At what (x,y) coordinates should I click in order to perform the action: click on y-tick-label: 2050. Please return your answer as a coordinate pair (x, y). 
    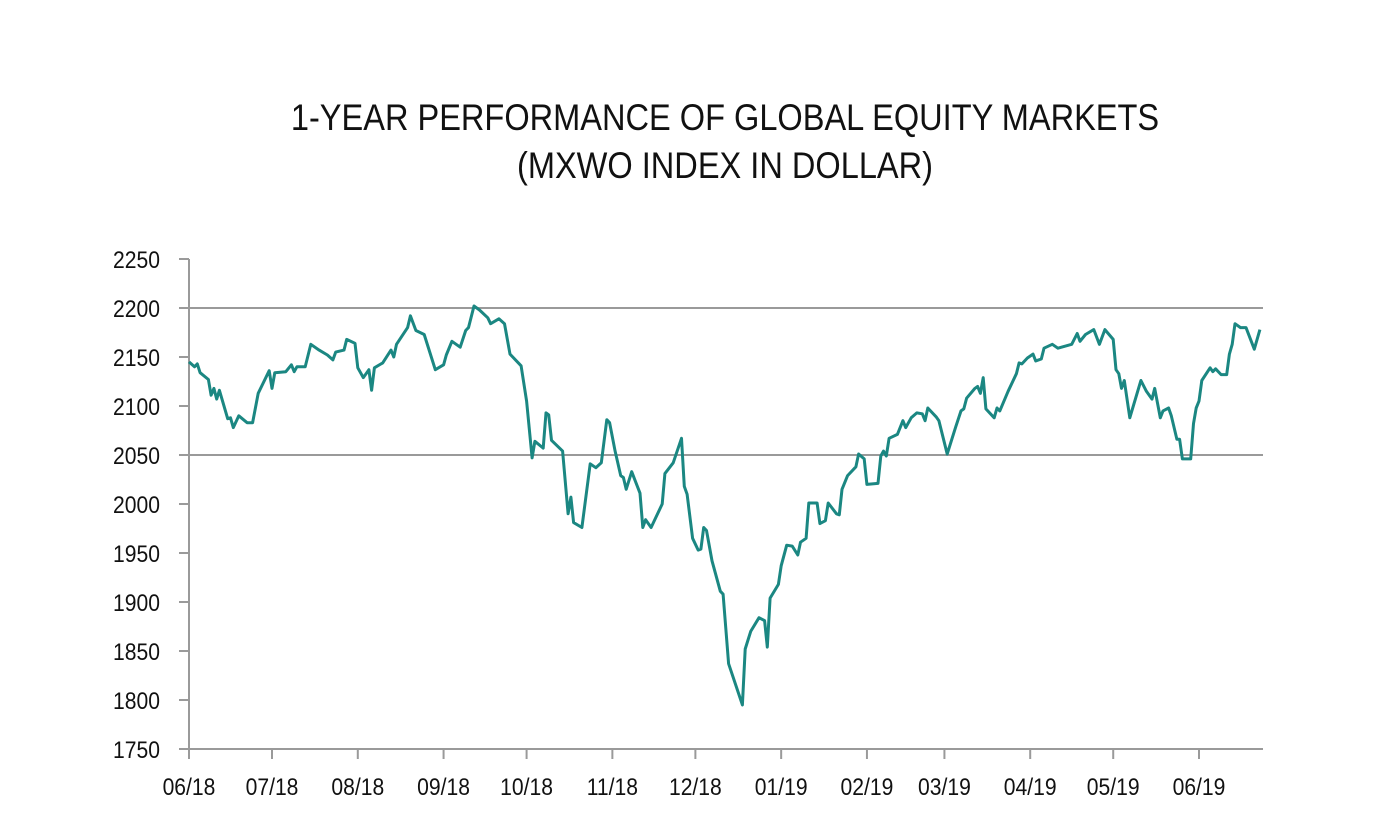
    Looking at the image, I should click on (136, 456).